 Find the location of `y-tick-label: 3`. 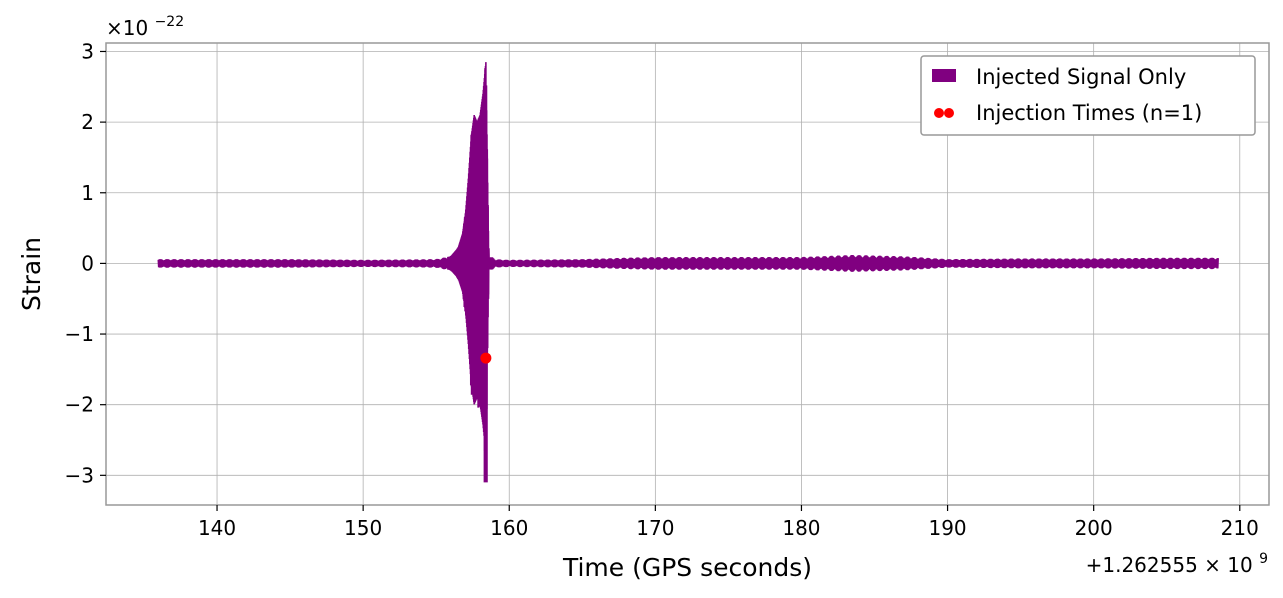

y-tick-label: 3 is located at coordinates (87, 51).